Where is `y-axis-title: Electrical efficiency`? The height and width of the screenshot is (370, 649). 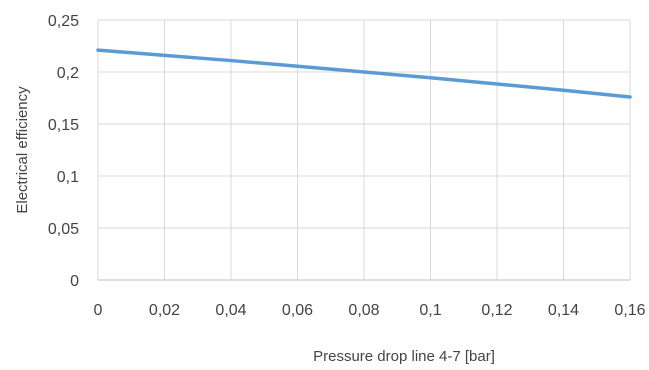 y-axis-title: Electrical efficiency is located at coordinates (22, 150).